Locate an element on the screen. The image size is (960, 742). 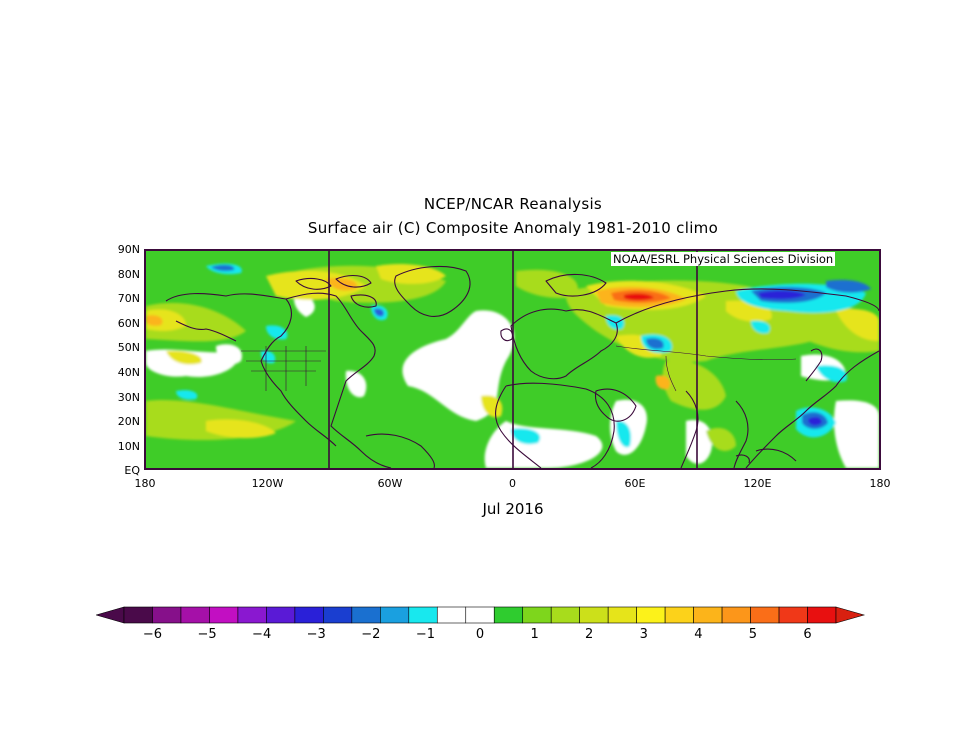
colorbar-tick-label: 6 is located at coordinates (807, 634).